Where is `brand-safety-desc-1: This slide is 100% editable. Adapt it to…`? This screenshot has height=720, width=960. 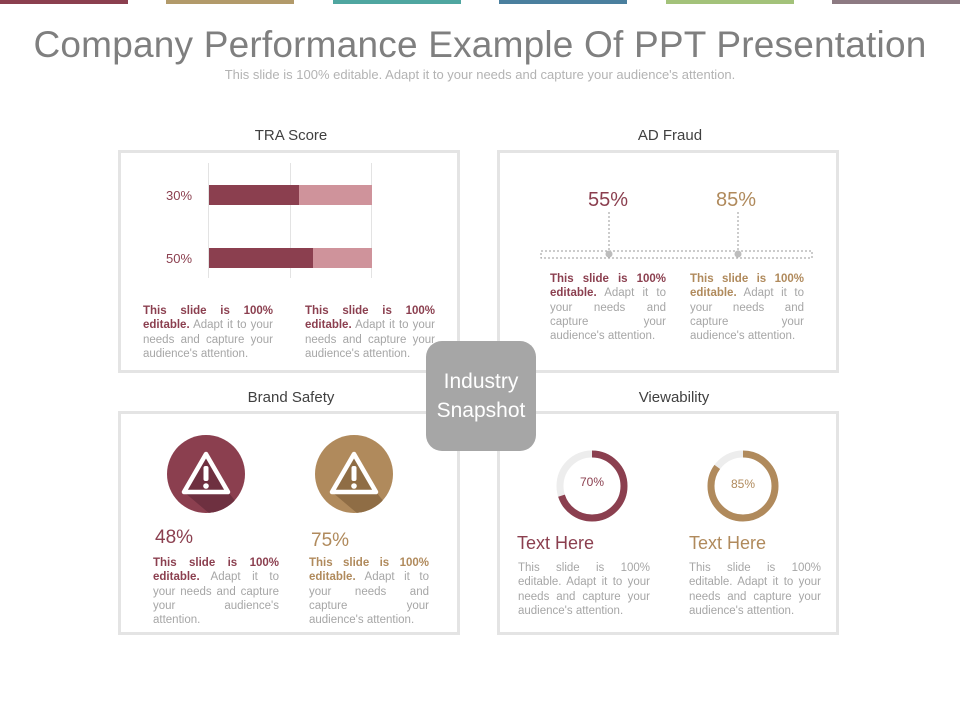 brand-safety-desc-1: This slide is 100% editable. Adapt it to… is located at coordinates (216, 591).